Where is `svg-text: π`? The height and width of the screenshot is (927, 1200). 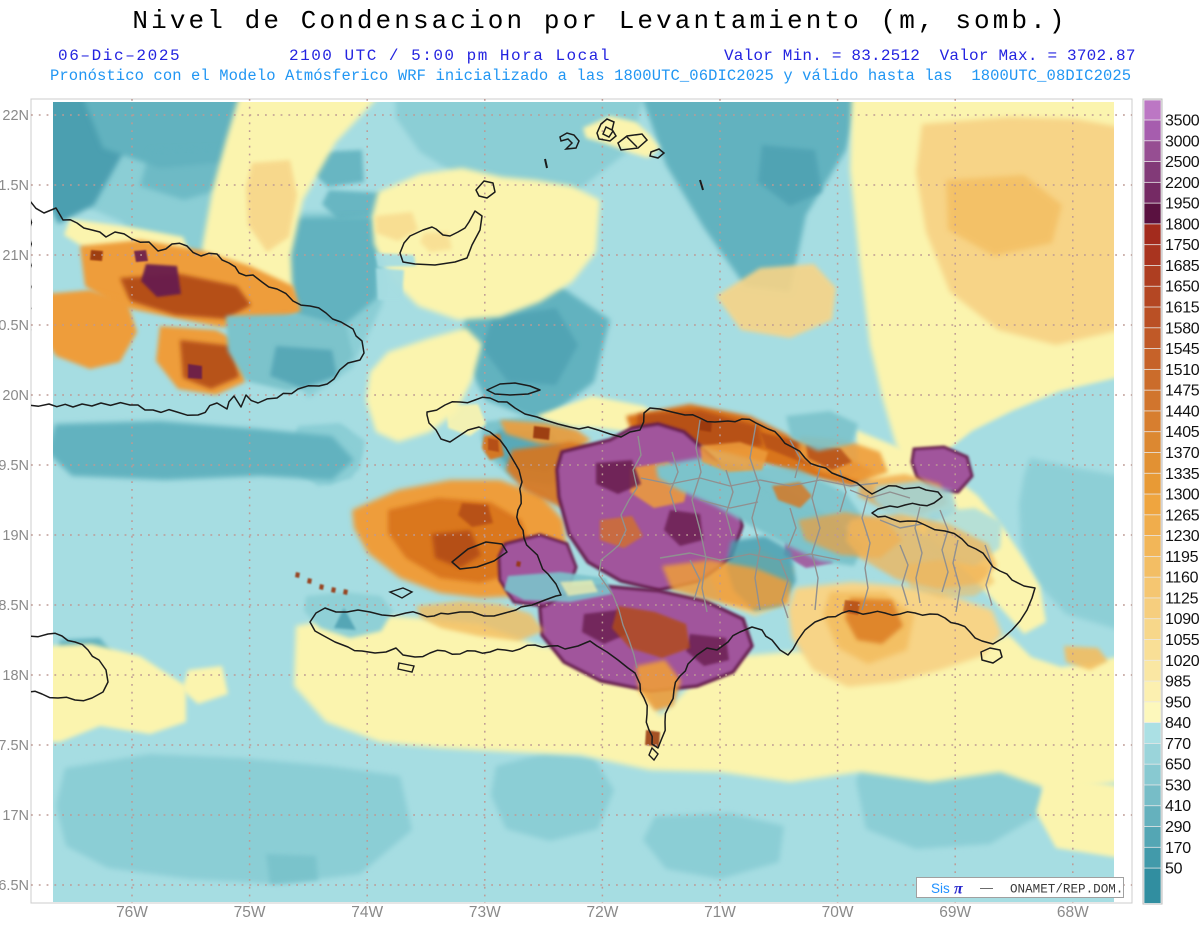
svg-text: π is located at coordinates (959, 889).